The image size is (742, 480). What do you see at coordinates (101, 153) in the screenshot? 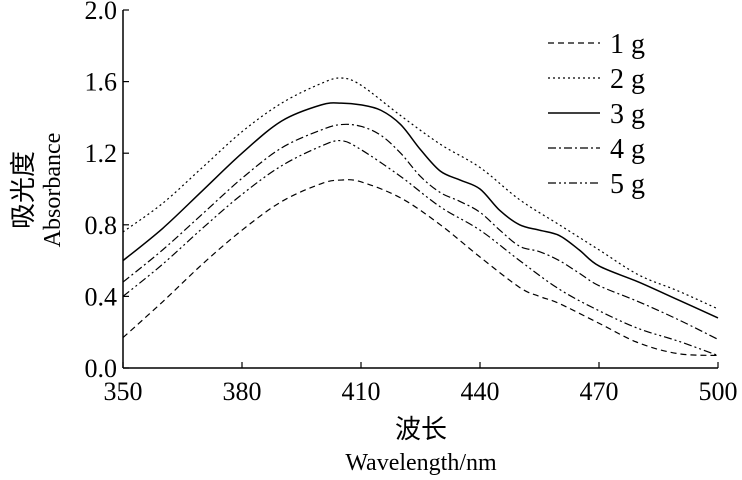
I see `y-tick-label: 1.2` at bounding box center [101, 153].